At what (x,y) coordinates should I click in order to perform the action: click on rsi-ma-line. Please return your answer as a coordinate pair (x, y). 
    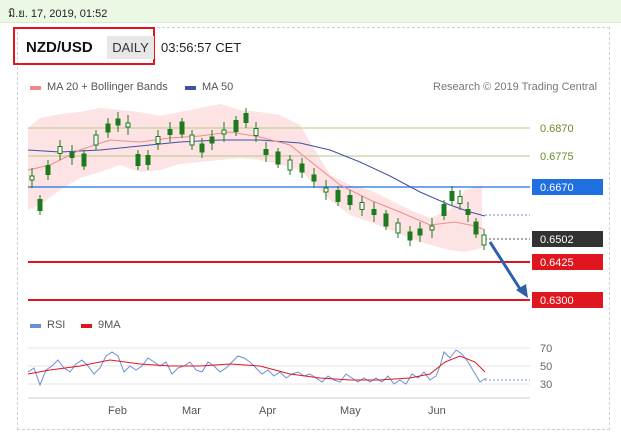
    Looking at the image, I should click on (256, 368).